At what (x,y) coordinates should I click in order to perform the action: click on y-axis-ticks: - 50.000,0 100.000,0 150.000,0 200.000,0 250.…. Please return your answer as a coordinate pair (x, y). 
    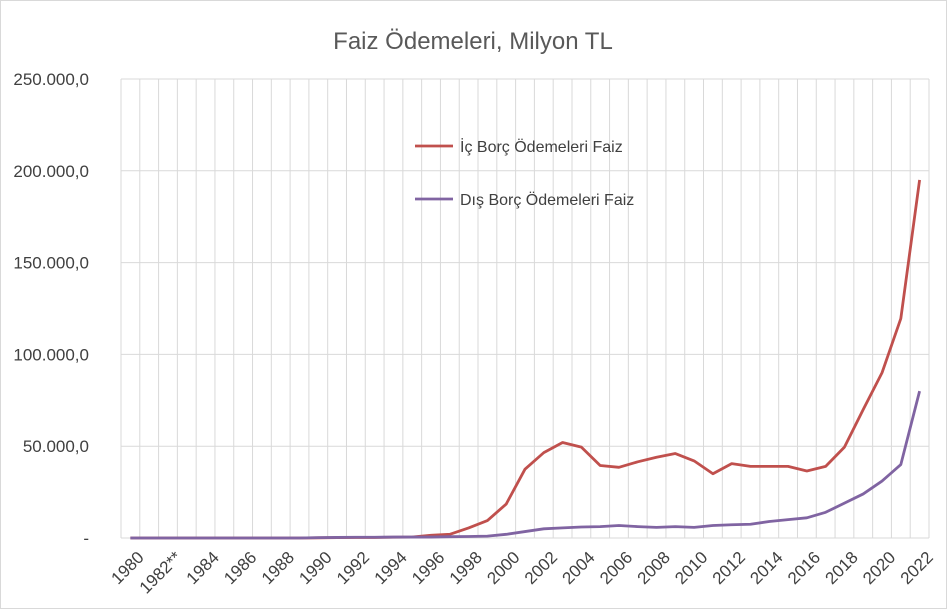
    Looking at the image, I should click on (51, 309).